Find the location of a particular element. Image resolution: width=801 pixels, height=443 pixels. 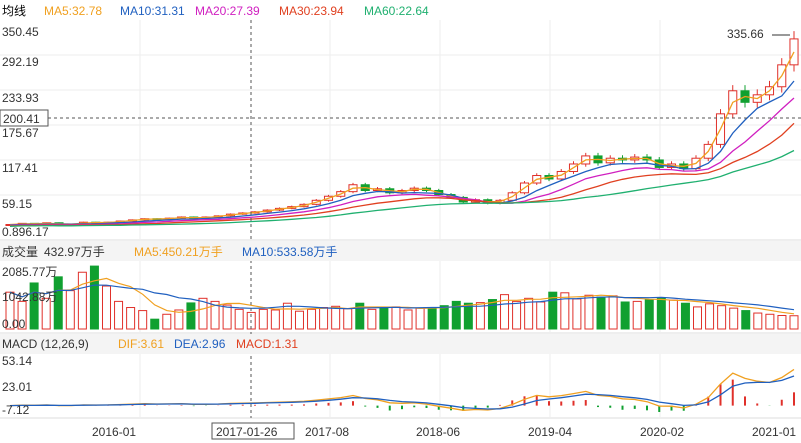

macd-ytick: 53.14 is located at coordinates (17, 361).